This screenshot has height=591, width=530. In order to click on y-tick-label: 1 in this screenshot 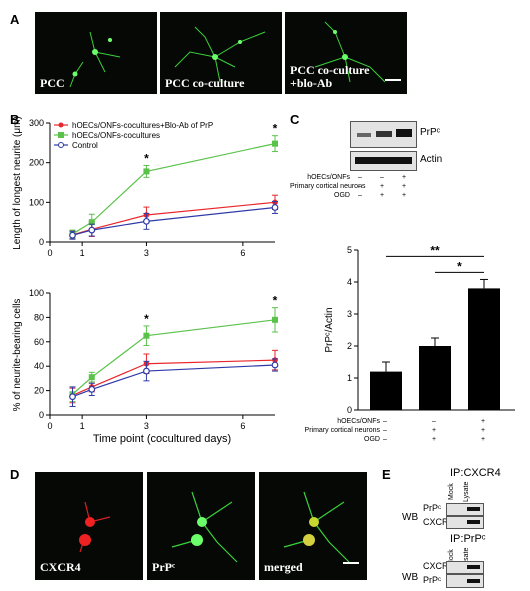, I will do `click(349, 378)`.